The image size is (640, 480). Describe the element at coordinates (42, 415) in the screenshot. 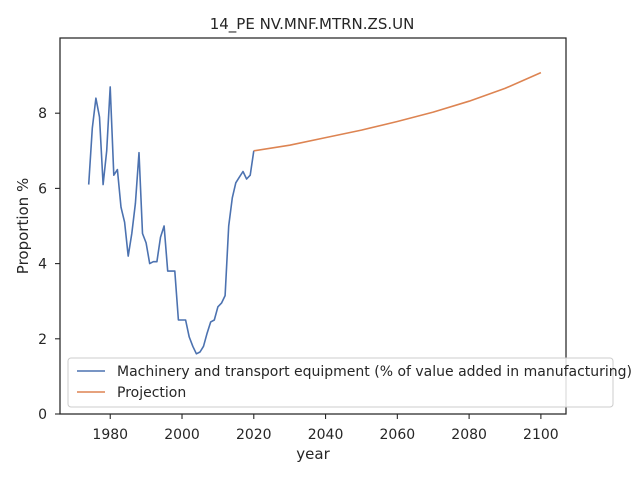

I see `y-tick-label: 0` at that location.